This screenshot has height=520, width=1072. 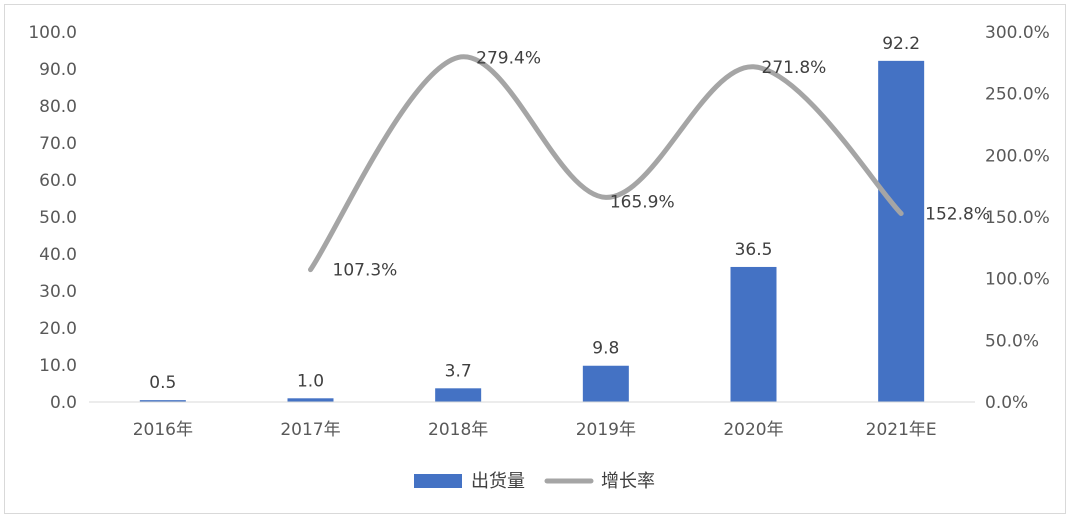 I want to click on left-tick-label: 100.0, so click(x=52, y=33).